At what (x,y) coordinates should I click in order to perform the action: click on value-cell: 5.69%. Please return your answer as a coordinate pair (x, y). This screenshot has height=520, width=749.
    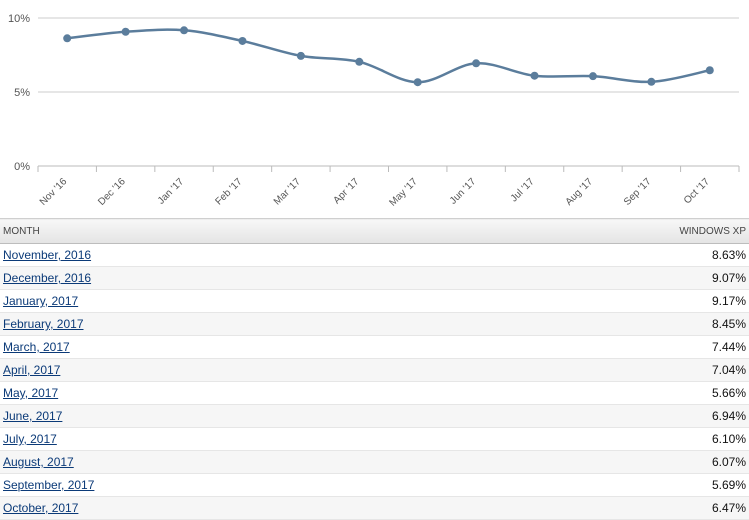
    Looking at the image, I should click on (588, 485).